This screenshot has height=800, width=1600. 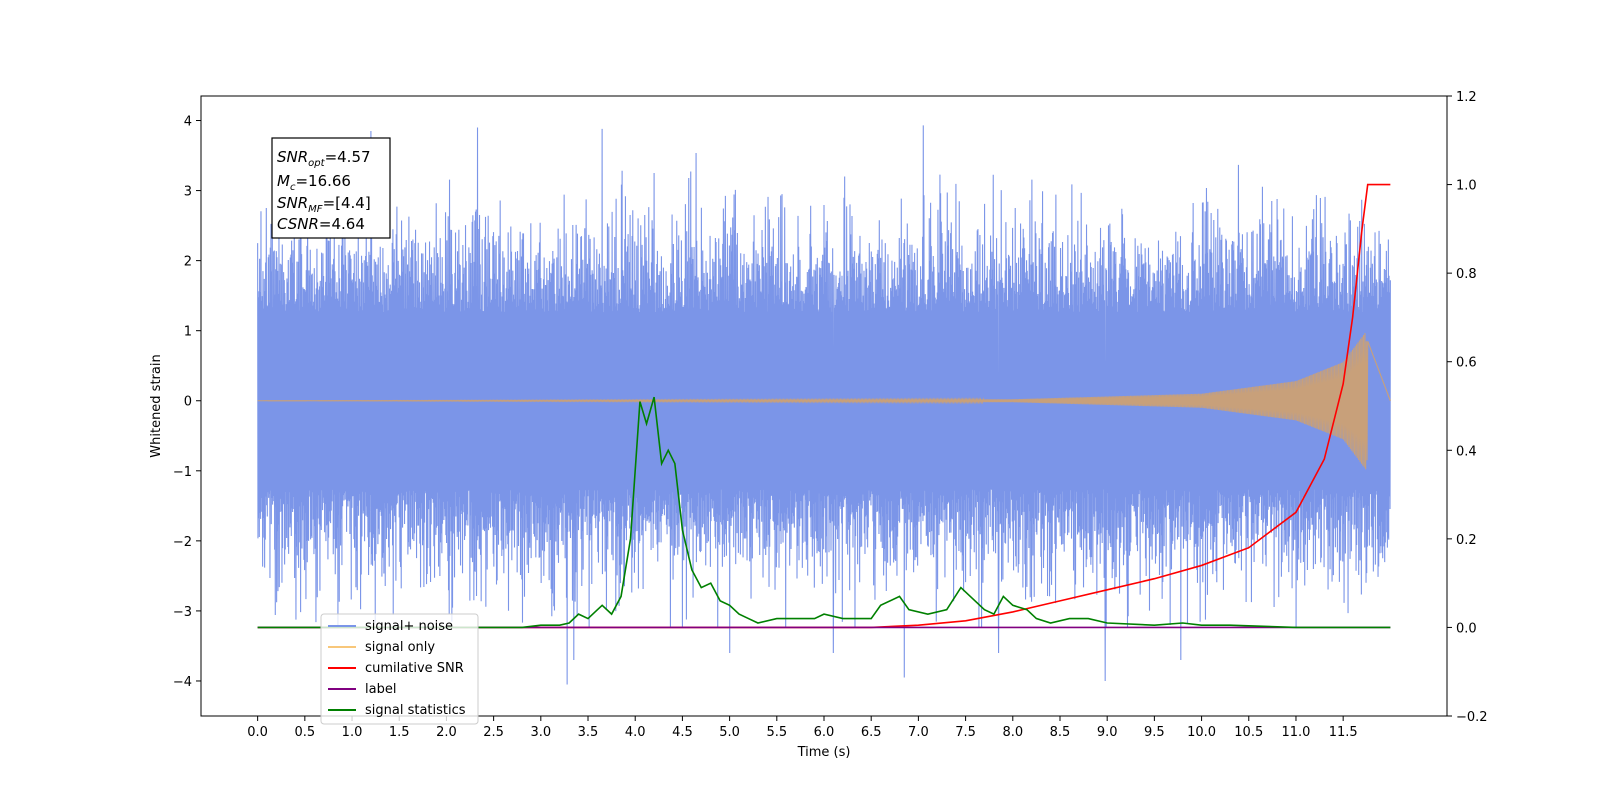 I want to click on series-signal-only, so click(x=824, y=401).